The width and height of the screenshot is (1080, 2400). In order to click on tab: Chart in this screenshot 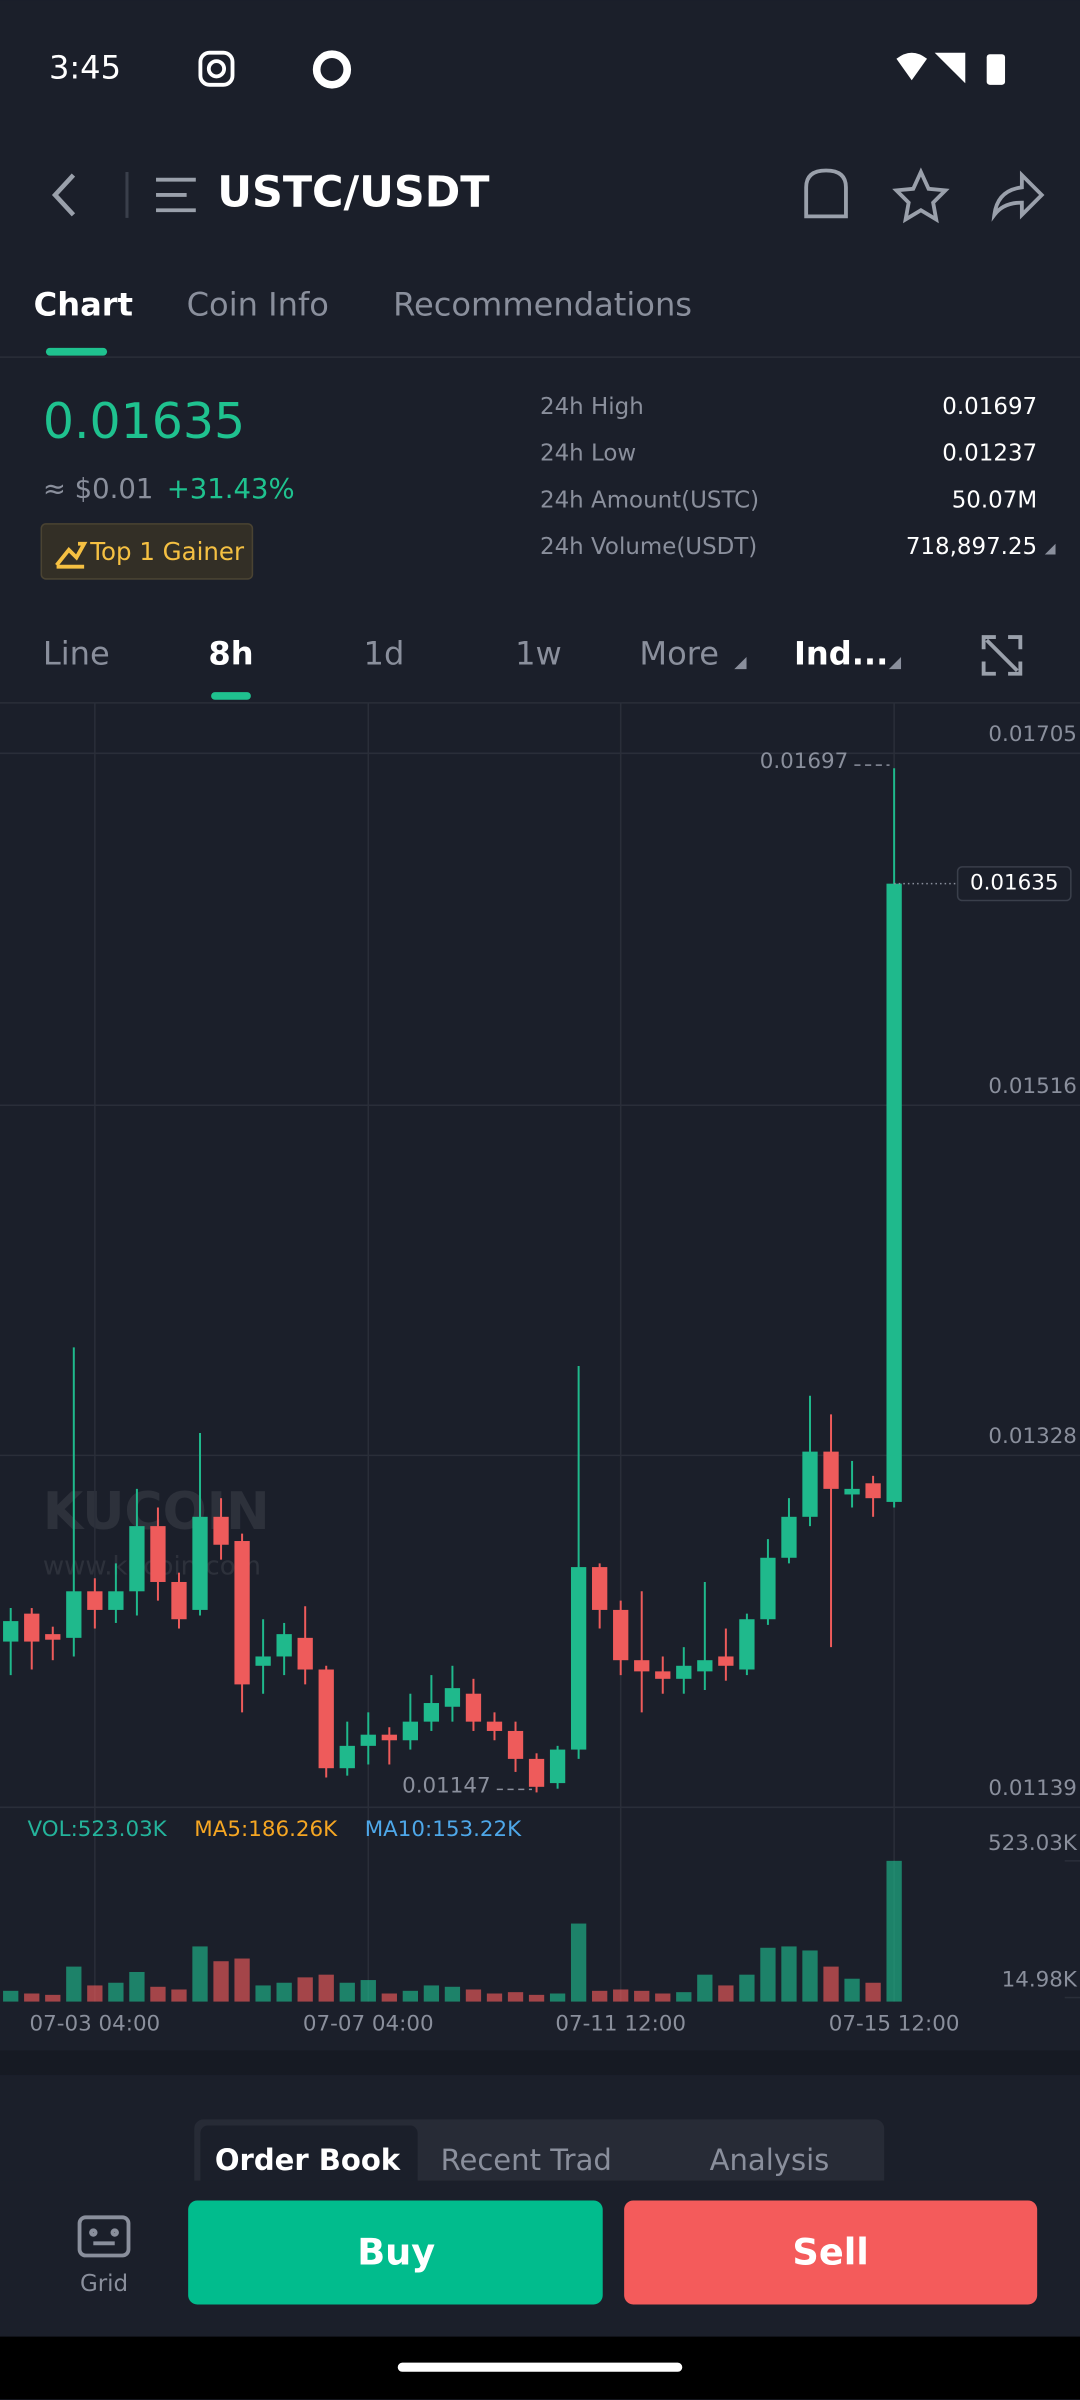, I will do `click(83, 305)`.